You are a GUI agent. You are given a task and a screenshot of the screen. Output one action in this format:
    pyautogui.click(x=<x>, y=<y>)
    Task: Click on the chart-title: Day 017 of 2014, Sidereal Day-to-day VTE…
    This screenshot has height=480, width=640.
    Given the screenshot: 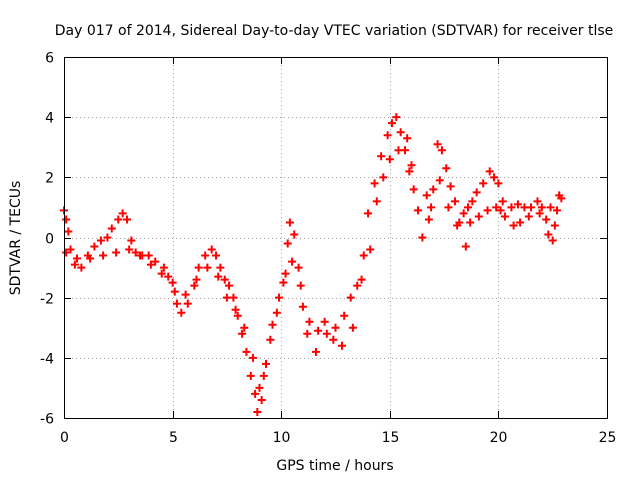 What is the action you would take?
    pyautogui.click(x=334, y=31)
    